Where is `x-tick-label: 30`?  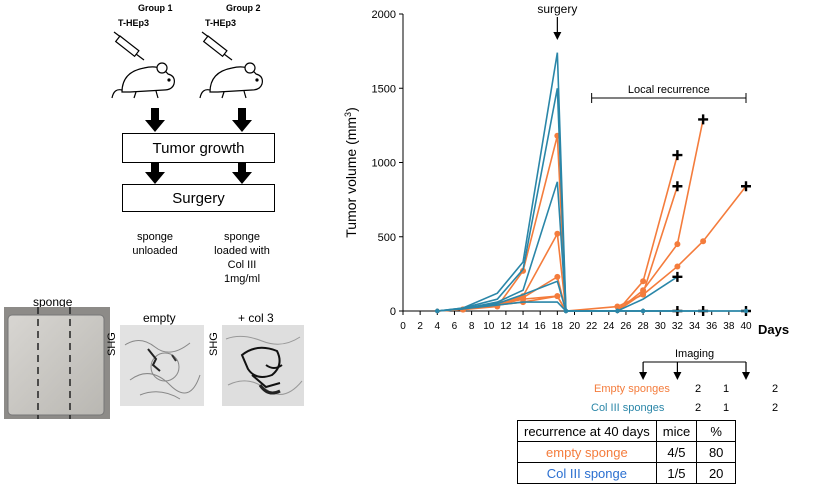 x-tick-label: 30 is located at coordinates (661, 326).